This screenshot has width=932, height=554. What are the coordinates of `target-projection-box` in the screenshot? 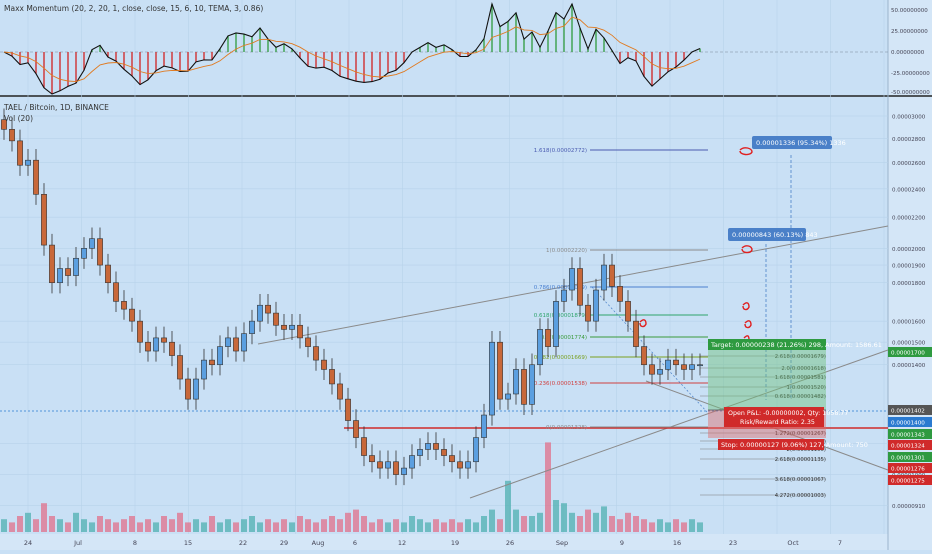 It's located at (792, 142).